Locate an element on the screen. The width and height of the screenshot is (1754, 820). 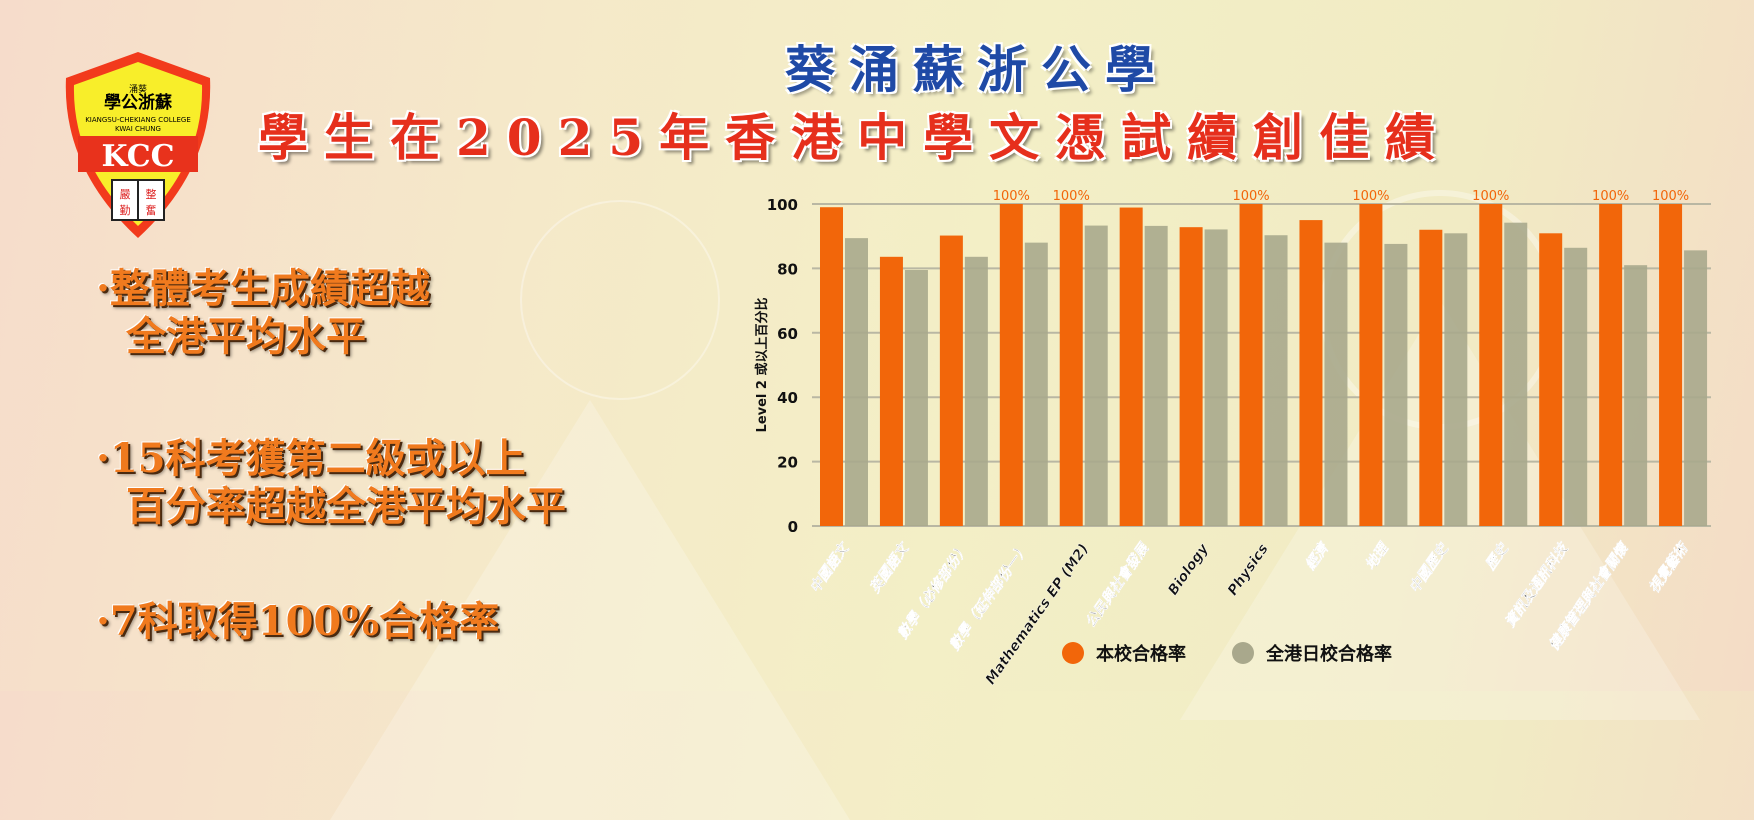
svg-text: 勤 is located at coordinates (125, 210).